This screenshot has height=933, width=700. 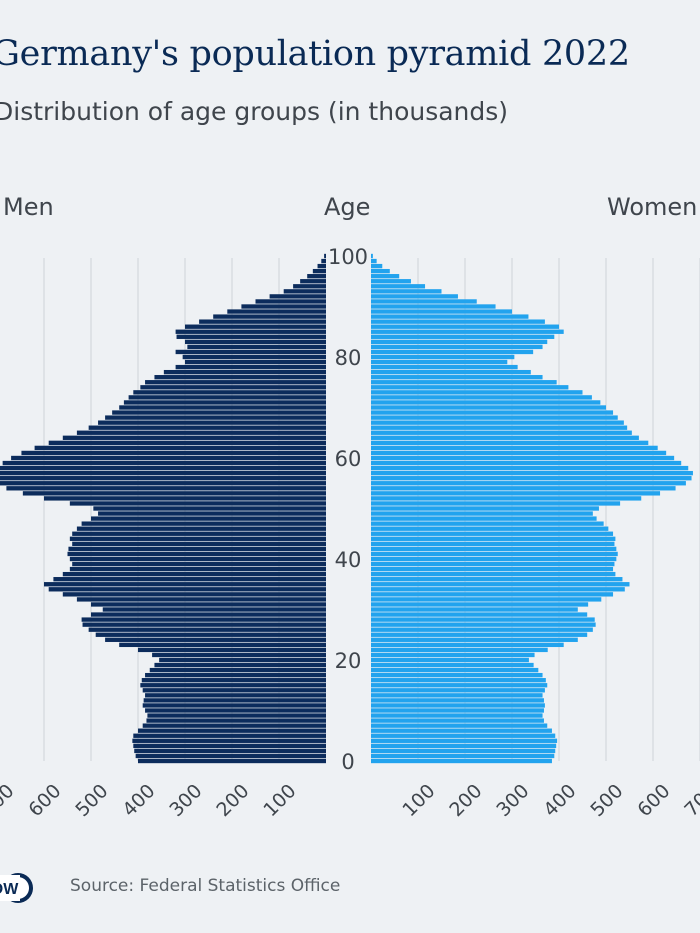 What do you see at coordinates (348, 661) in the screenshot?
I see `age-tick-label: 20` at bounding box center [348, 661].